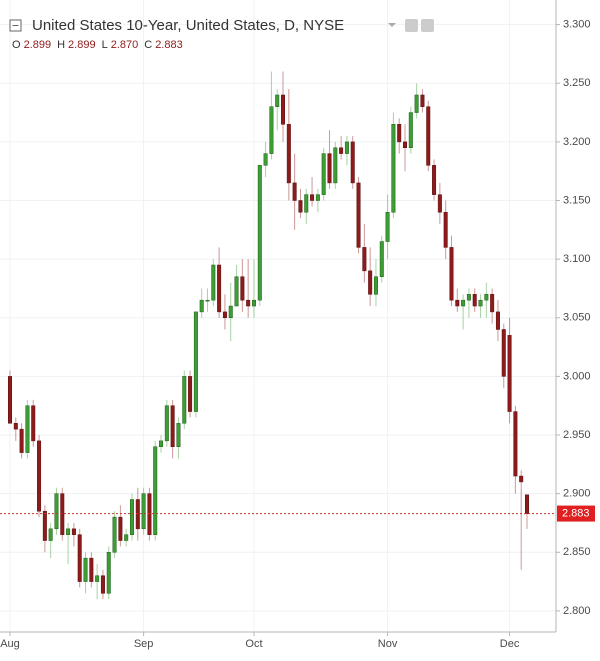 Image resolution: width=600 pixels, height=661 pixels. I want to click on y-tick-label: 3.200, so click(577, 142).